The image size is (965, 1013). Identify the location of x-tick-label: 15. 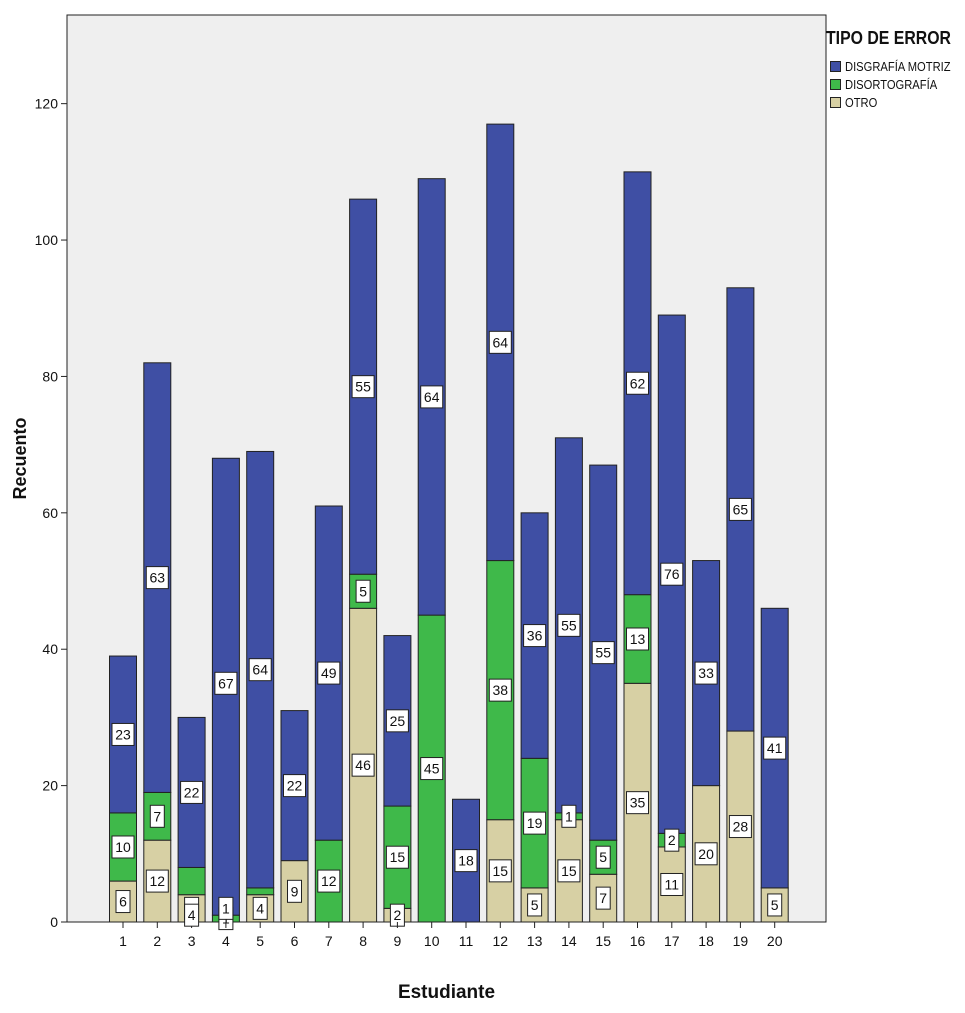
(603, 941).